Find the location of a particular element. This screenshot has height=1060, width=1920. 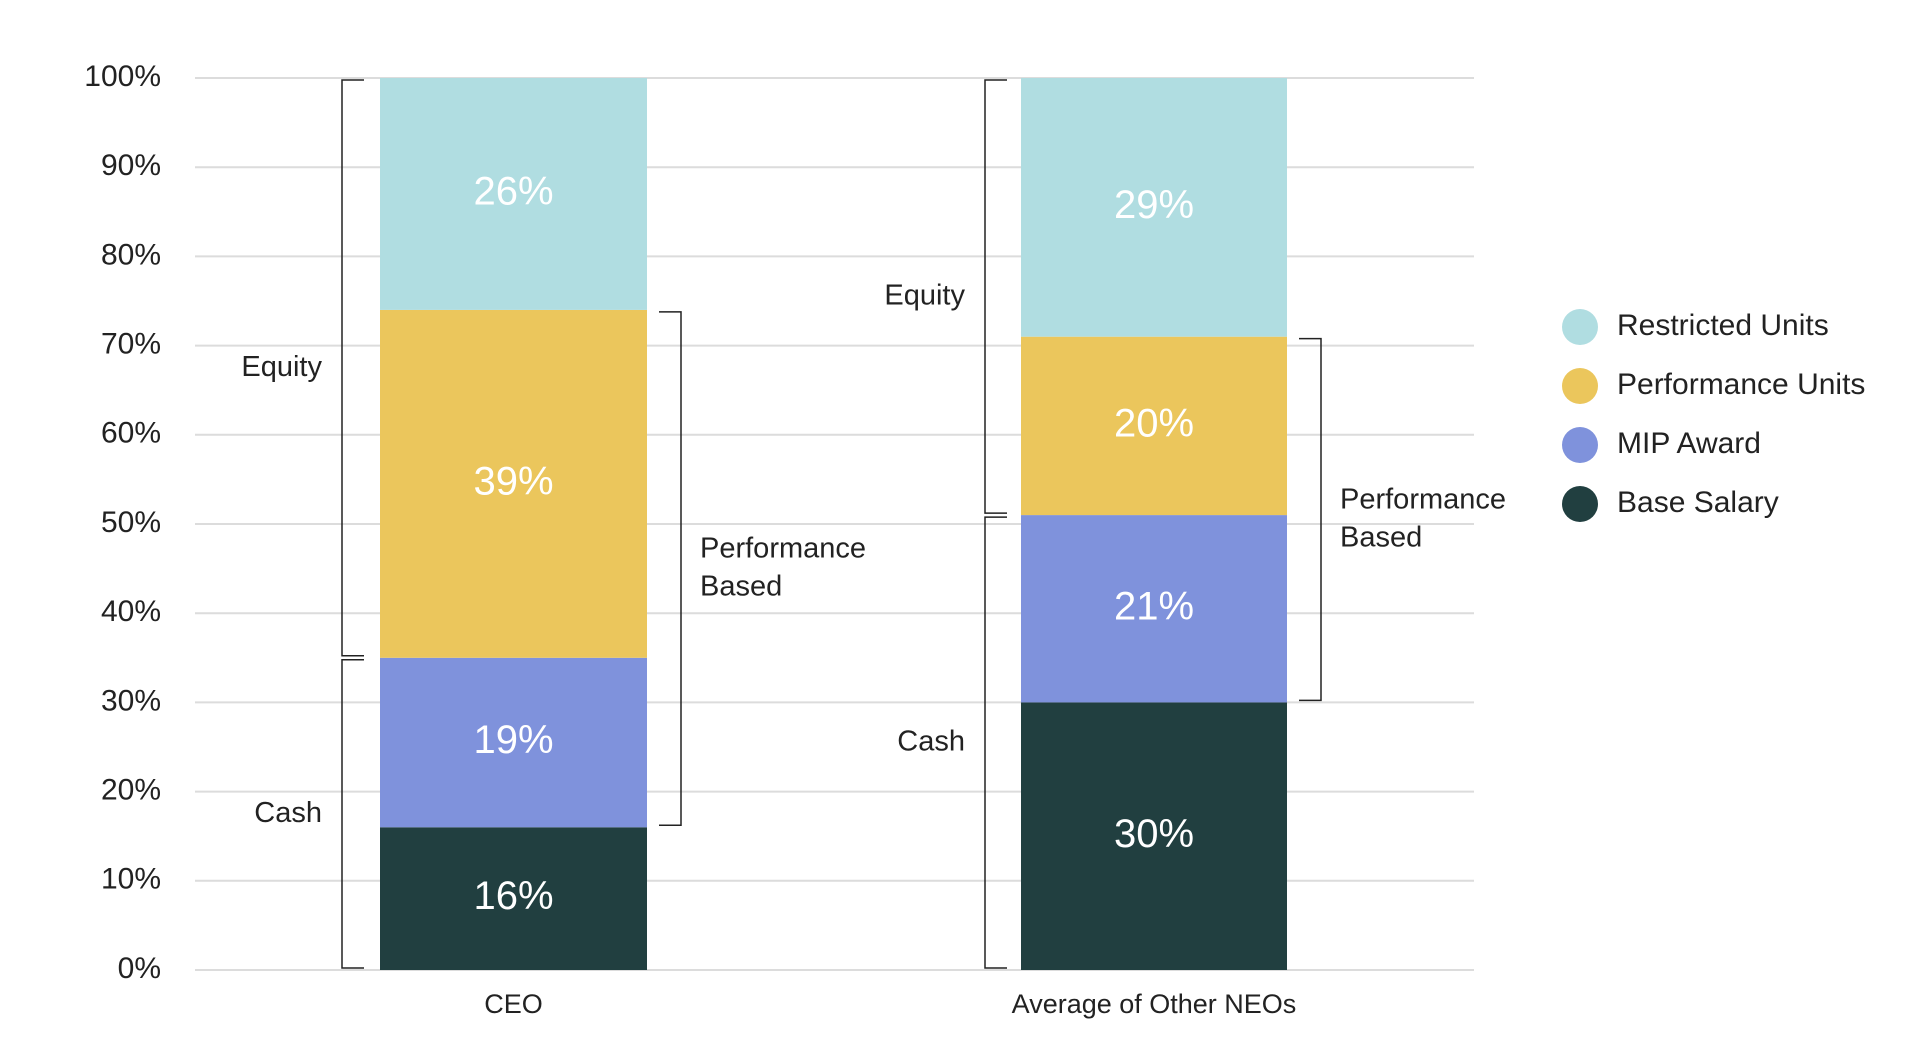

y-tick-label: 80% is located at coordinates (131, 254).